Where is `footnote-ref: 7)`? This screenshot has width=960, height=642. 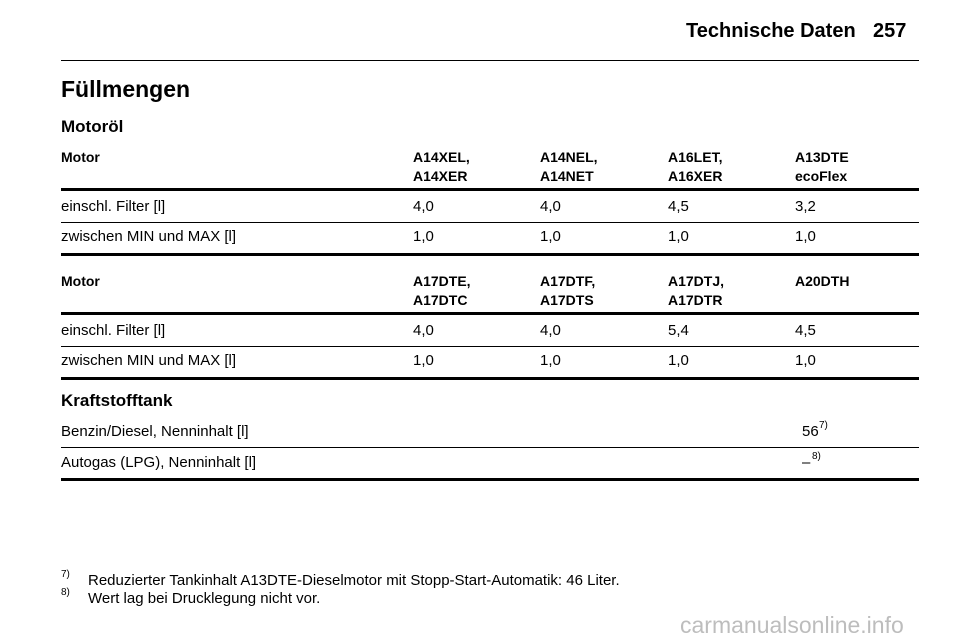
footnote-ref: 7) is located at coordinates (823, 425).